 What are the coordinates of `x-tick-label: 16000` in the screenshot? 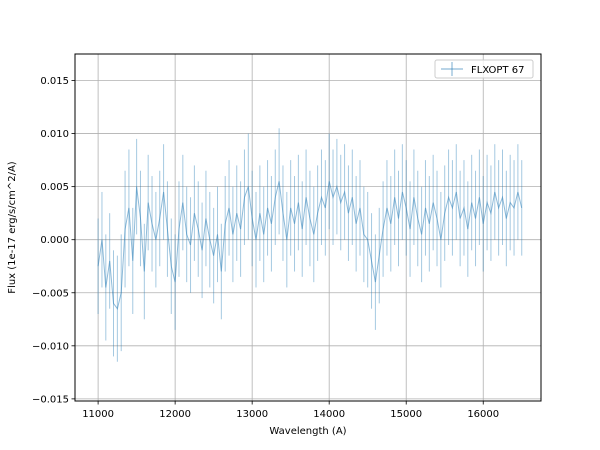 It's located at (483, 414).